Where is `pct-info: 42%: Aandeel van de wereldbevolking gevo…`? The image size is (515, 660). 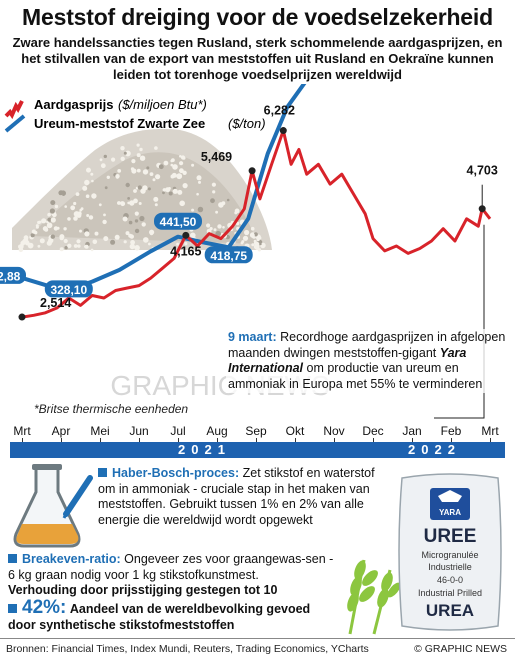 pct-info: 42%: Aandeel van de wereldbevolking gevo… is located at coordinates (173, 615).